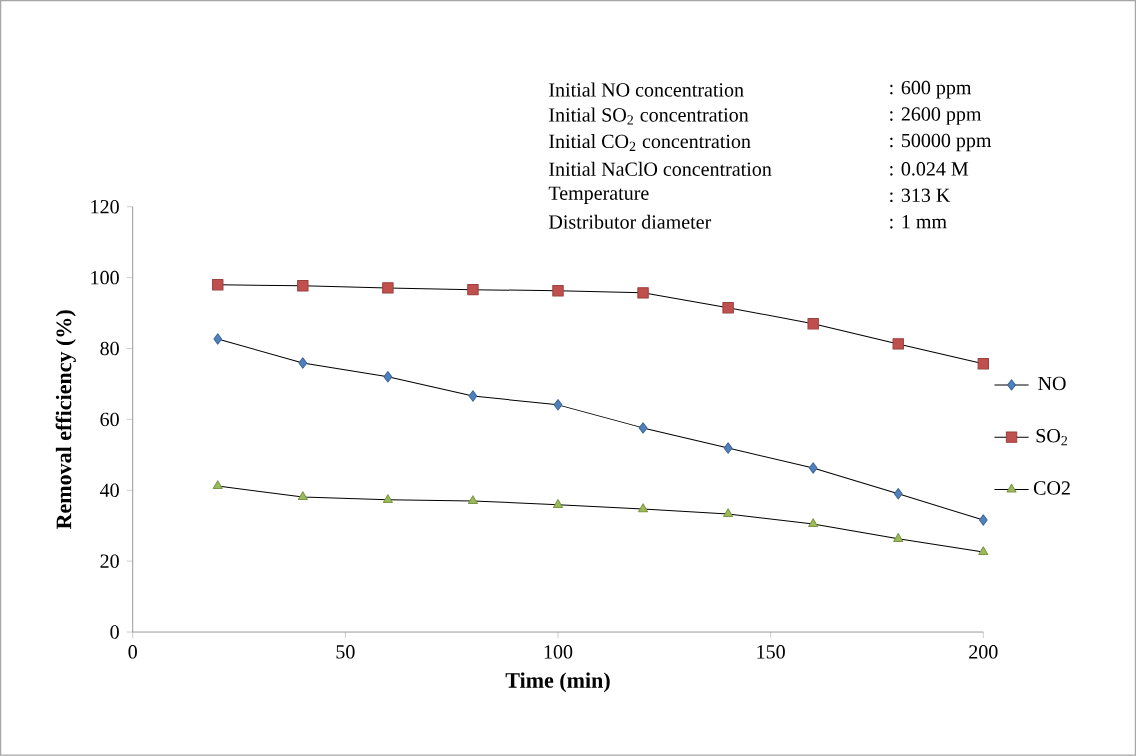 The height and width of the screenshot is (756, 1136). Describe the element at coordinates (771, 652) in the screenshot. I see `x-tick-label: 150` at that location.